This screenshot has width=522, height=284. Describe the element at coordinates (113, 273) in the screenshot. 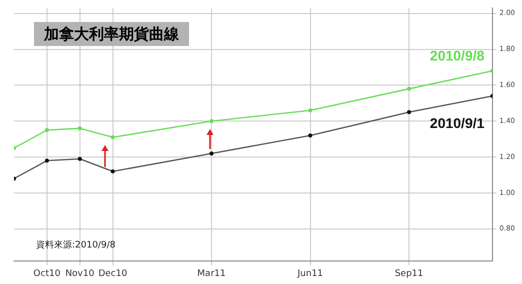

I see `x-tick-label: Dec10` at that location.